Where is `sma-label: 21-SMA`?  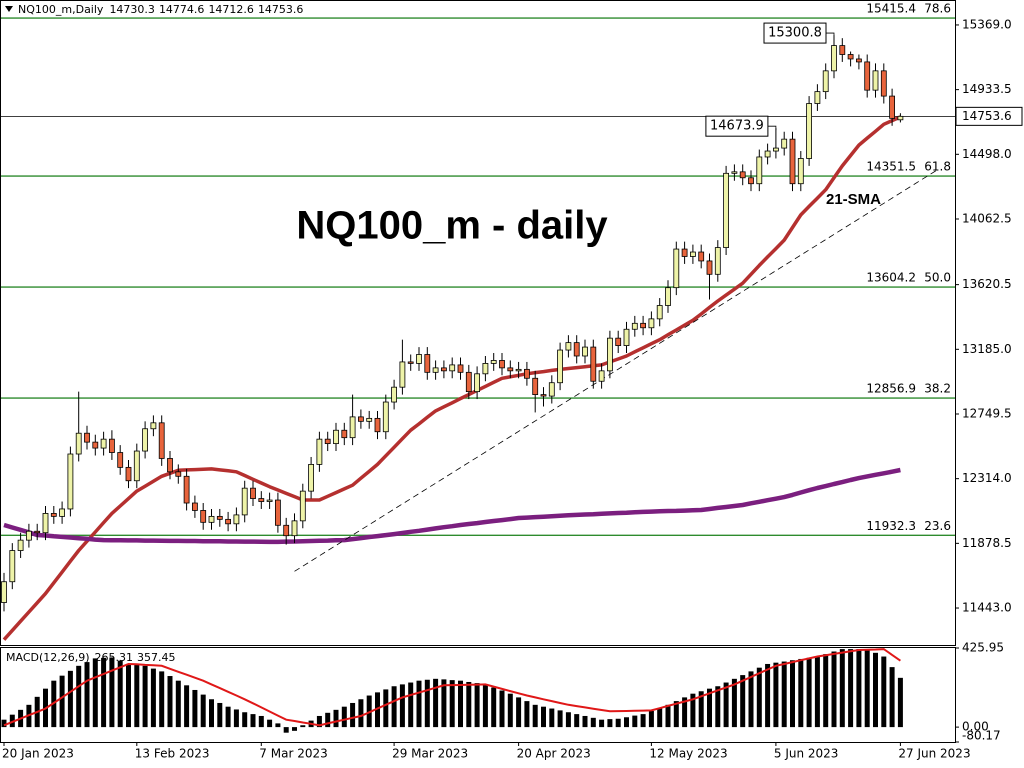 sma-label: 21-SMA is located at coordinates (853, 199).